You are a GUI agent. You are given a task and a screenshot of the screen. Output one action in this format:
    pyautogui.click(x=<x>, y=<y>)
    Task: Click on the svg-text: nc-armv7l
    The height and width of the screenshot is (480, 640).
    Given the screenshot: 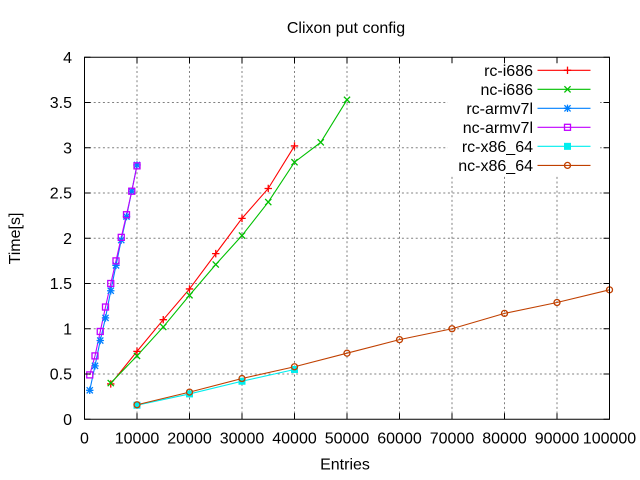 What is the action you would take?
    pyautogui.click(x=498, y=128)
    